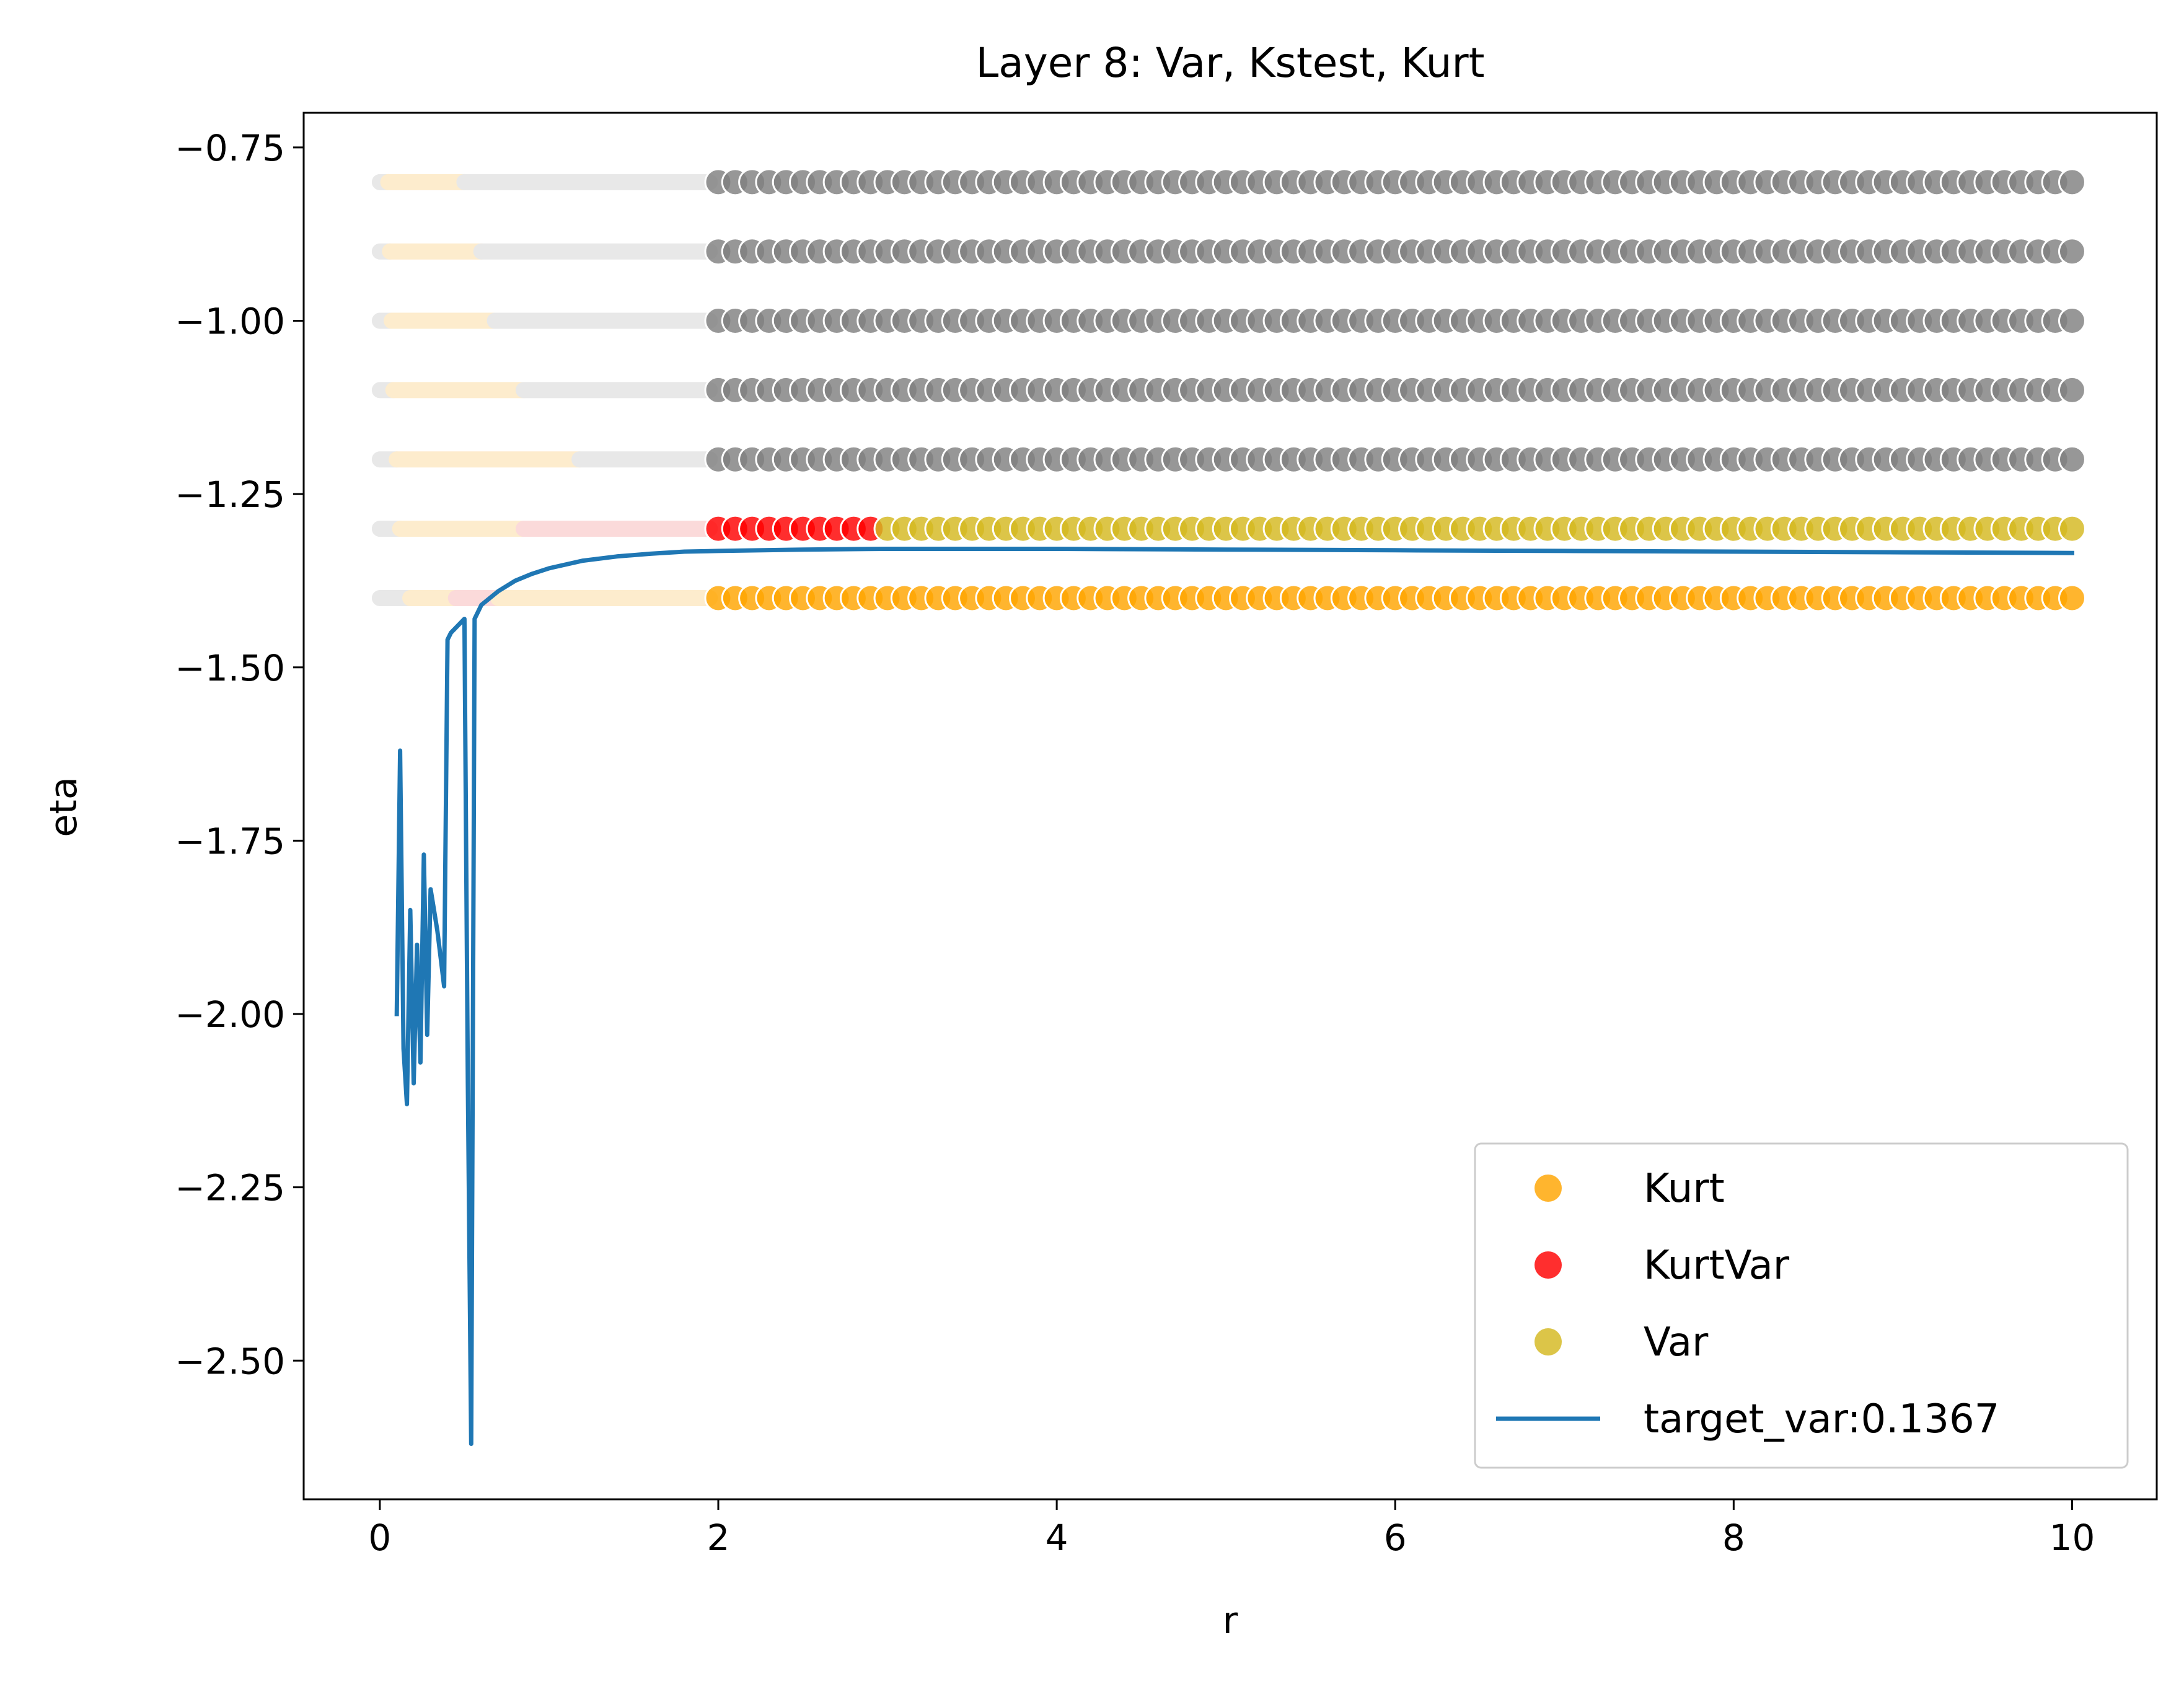  Describe the element at coordinates (544, 390) in the screenshot. I see `faint-bands` at that location.